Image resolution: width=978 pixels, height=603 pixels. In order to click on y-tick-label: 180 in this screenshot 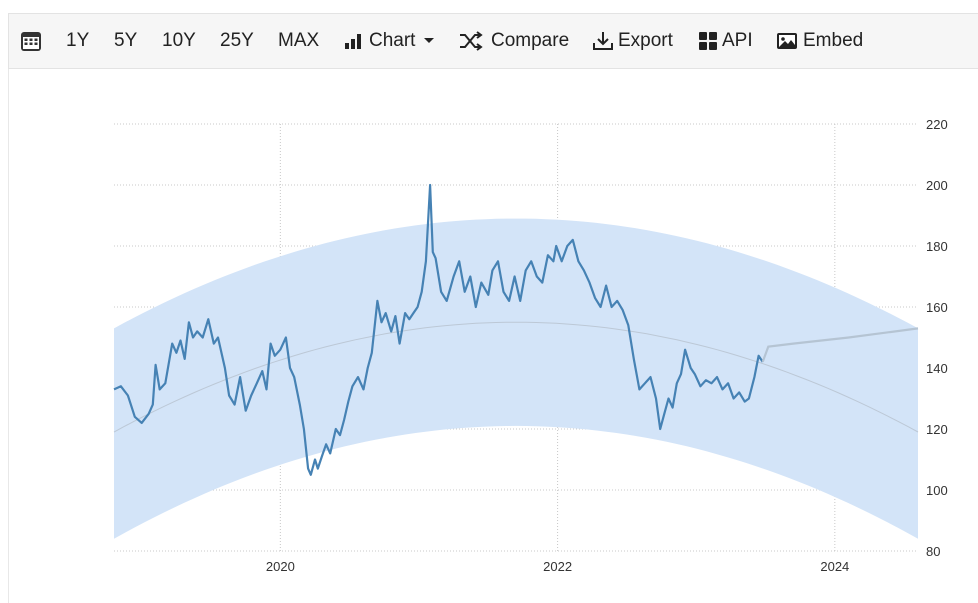, I will do `click(937, 246)`.